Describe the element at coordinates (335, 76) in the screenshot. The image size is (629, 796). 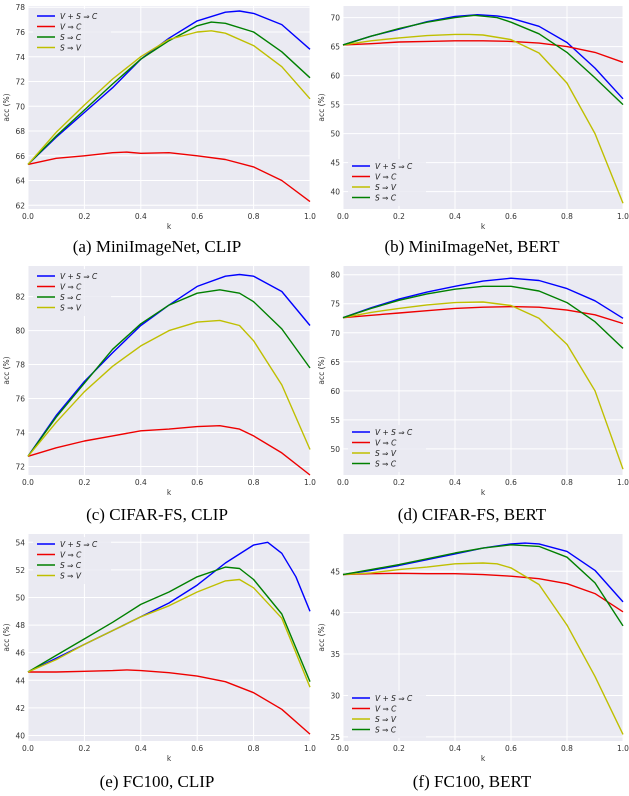
I see `y-tick-label: 60` at that location.